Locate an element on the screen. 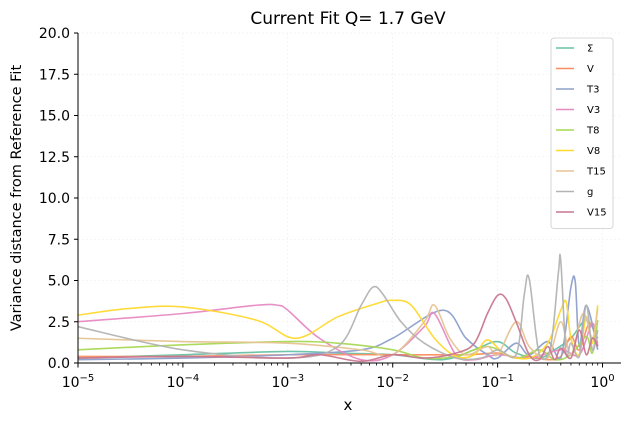  legend-label-3: V3 is located at coordinates (593, 110).